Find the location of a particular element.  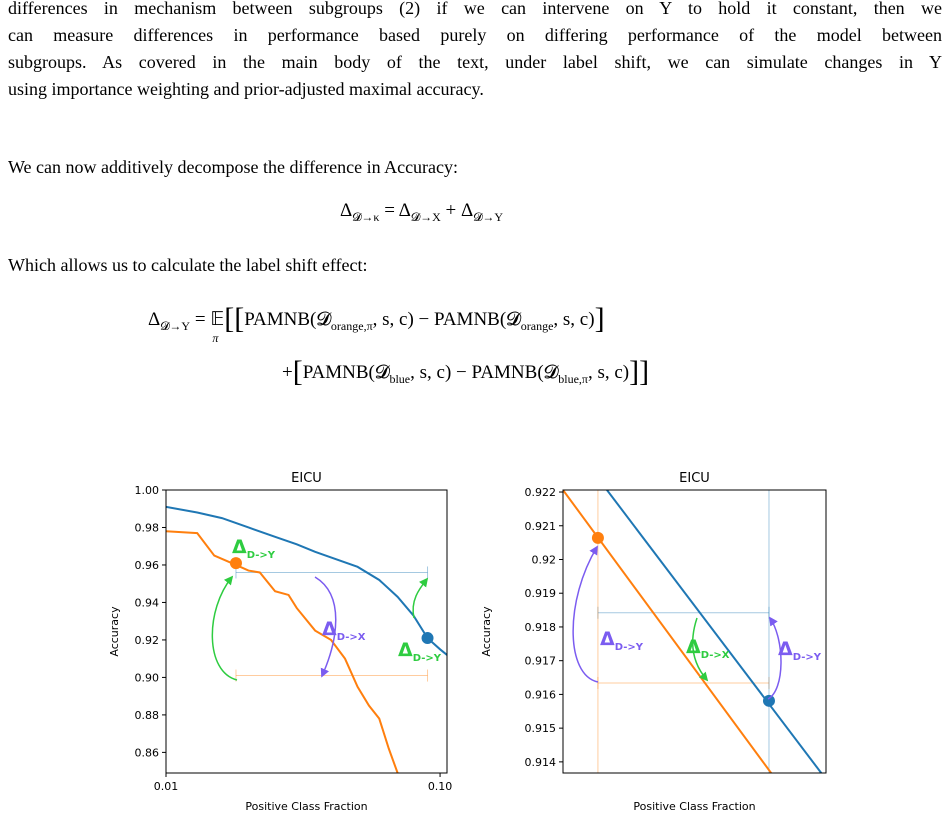

math-text: + Δ is located at coordinates (457, 210).